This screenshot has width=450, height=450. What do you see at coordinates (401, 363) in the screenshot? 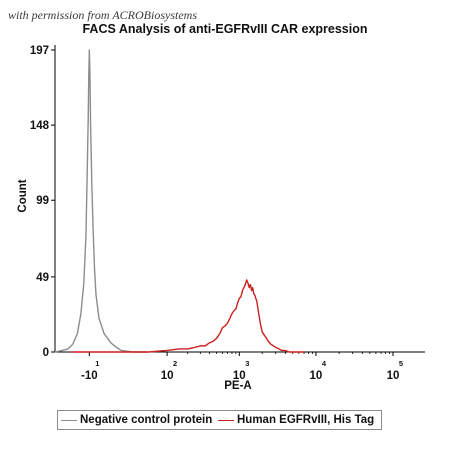
I see `x-tick-exponent-4: 5` at bounding box center [401, 363].